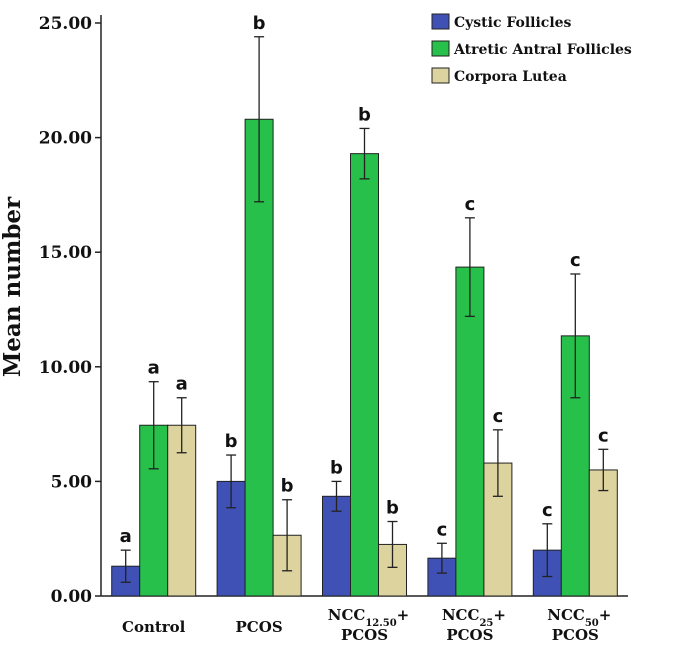  What do you see at coordinates (72, 597) in the screenshot?
I see `y-tick-label: 0.00` at bounding box center [72, 597].